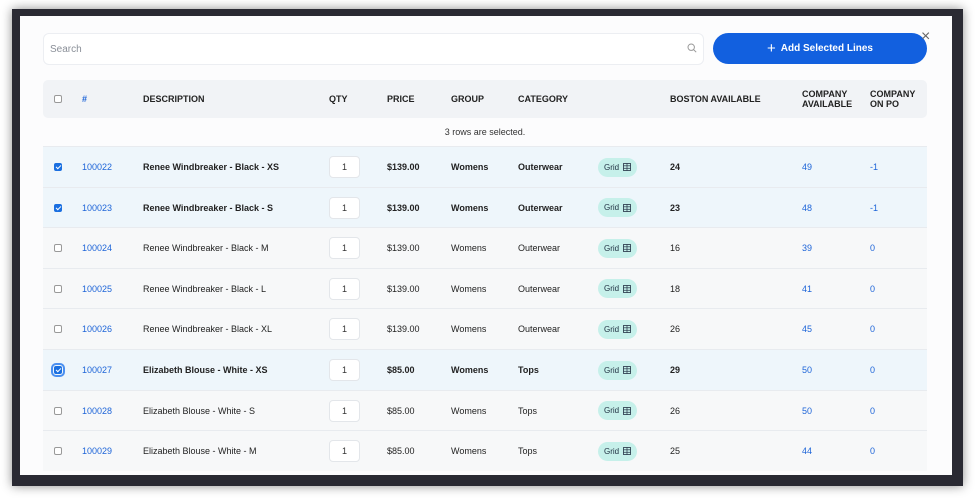  What do you see at coordinates (338, 99) in the screenshot?
I see `header-qty: QTY` at bounding box center [338, 99].